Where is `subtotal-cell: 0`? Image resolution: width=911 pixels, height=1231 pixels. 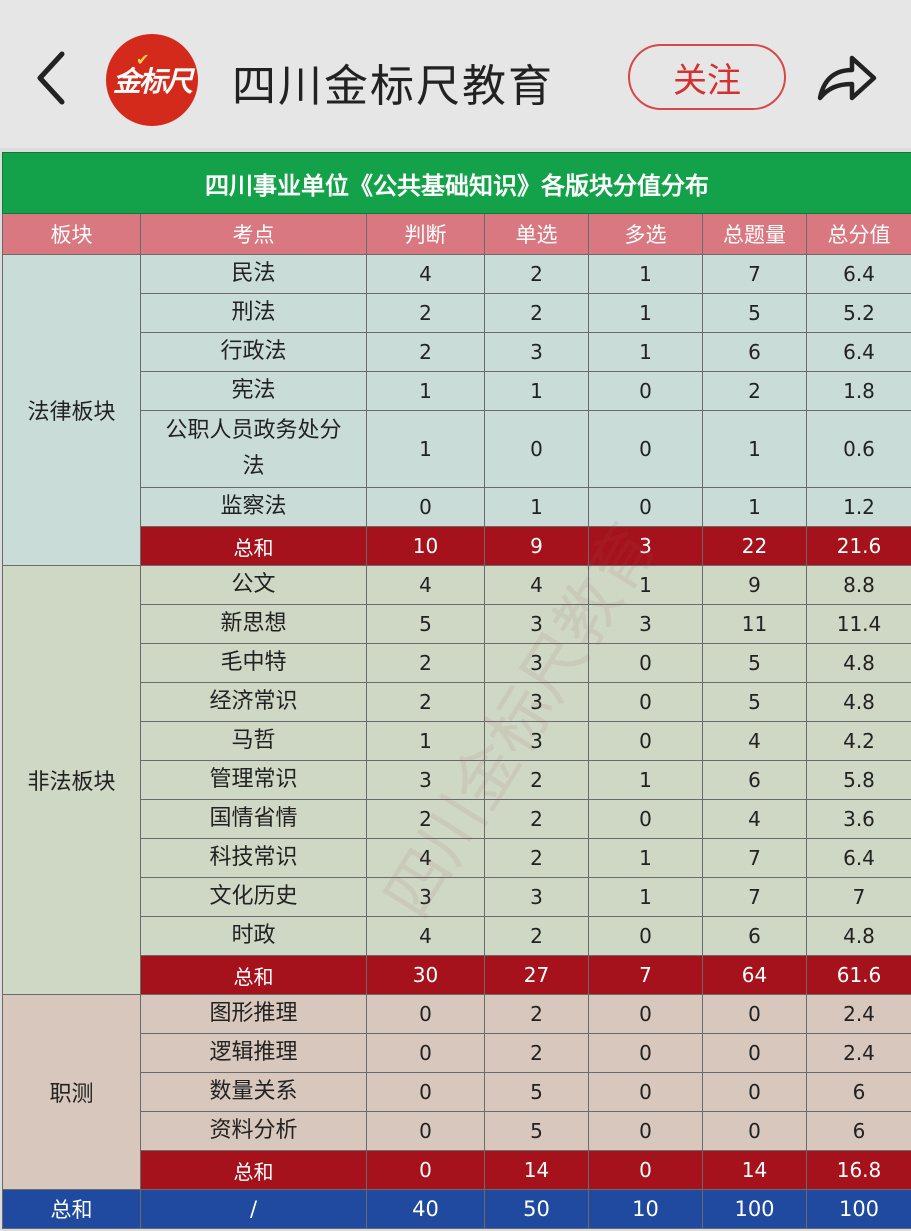
subtotal-cell: 0 is located at coordinates (425, 1170).